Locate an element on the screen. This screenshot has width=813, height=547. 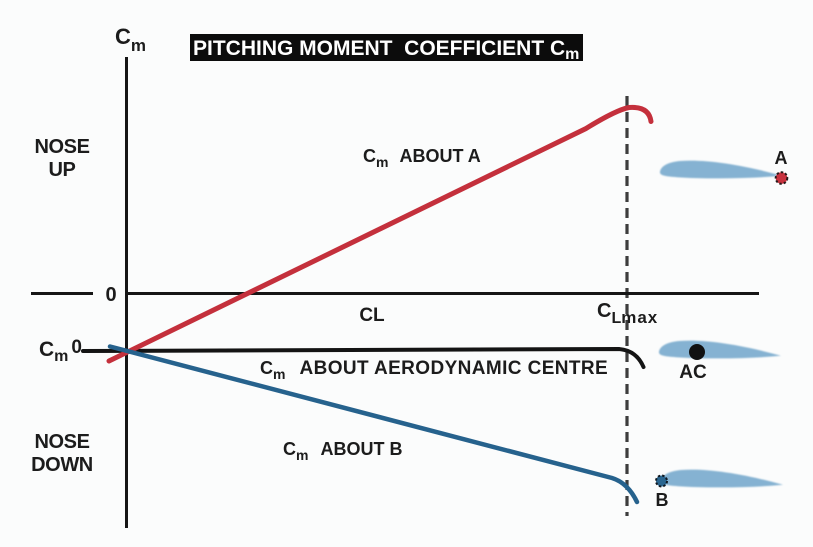
svg-text: AC is located at coordinates (693, 372).